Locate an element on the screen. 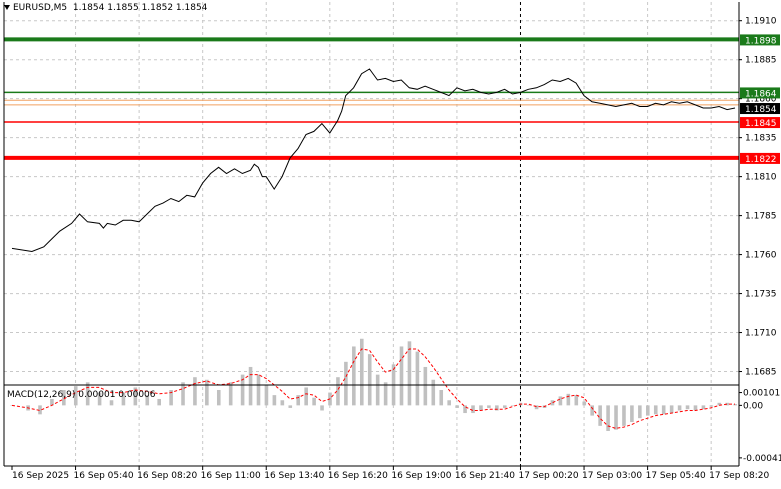 The width and height of the screenshot is (781, 489). price-tick-label: 1.1810 is located at coordinates (761, 178).